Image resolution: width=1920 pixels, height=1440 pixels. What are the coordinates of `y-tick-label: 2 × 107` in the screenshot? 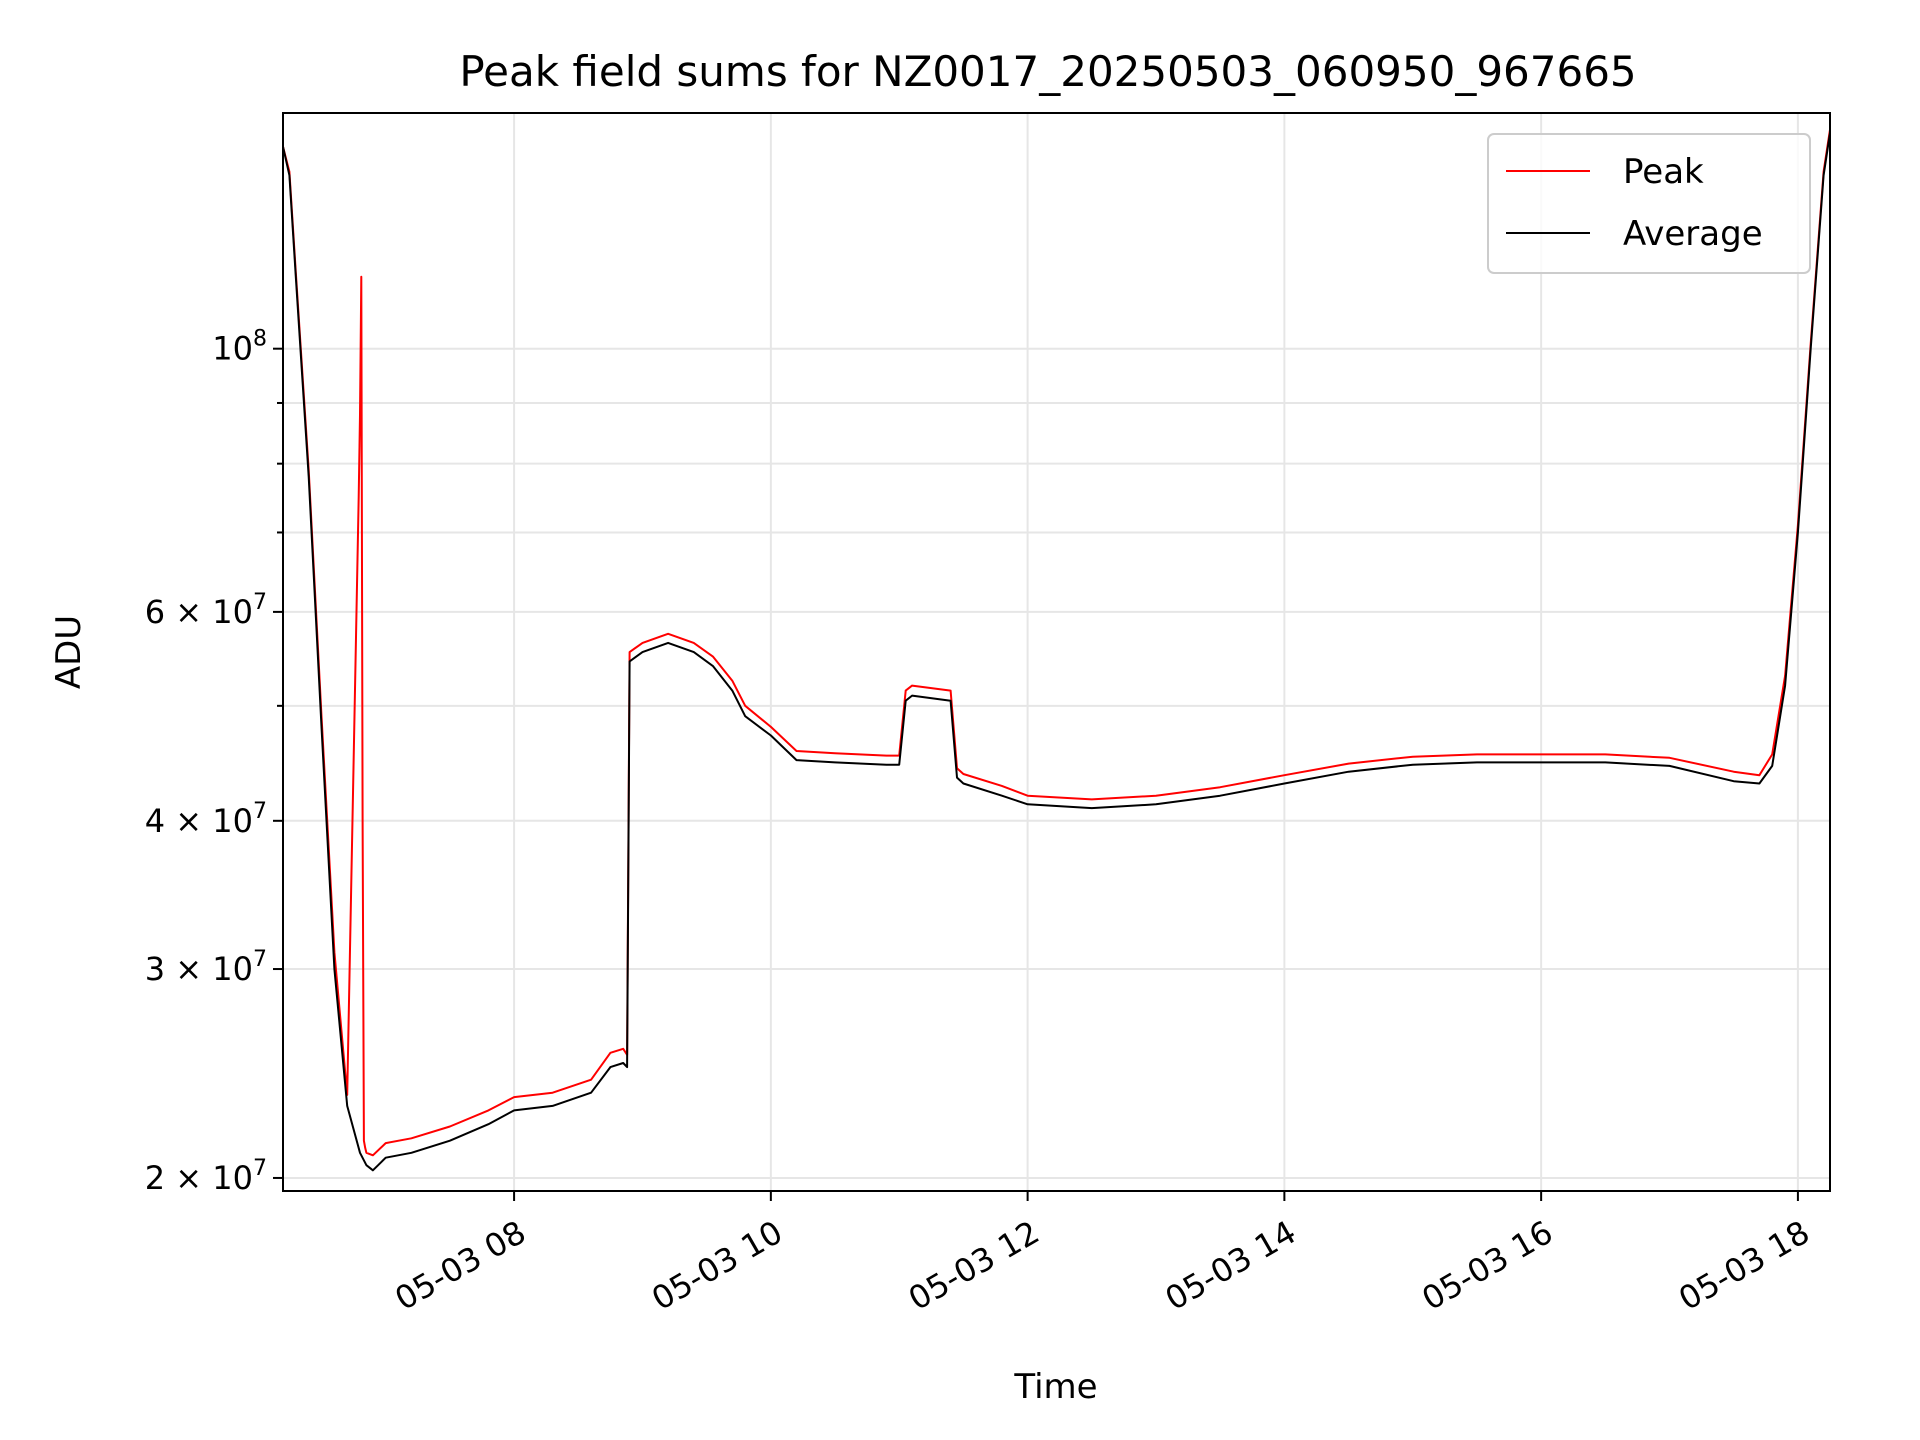 It's located at (206, 1176).